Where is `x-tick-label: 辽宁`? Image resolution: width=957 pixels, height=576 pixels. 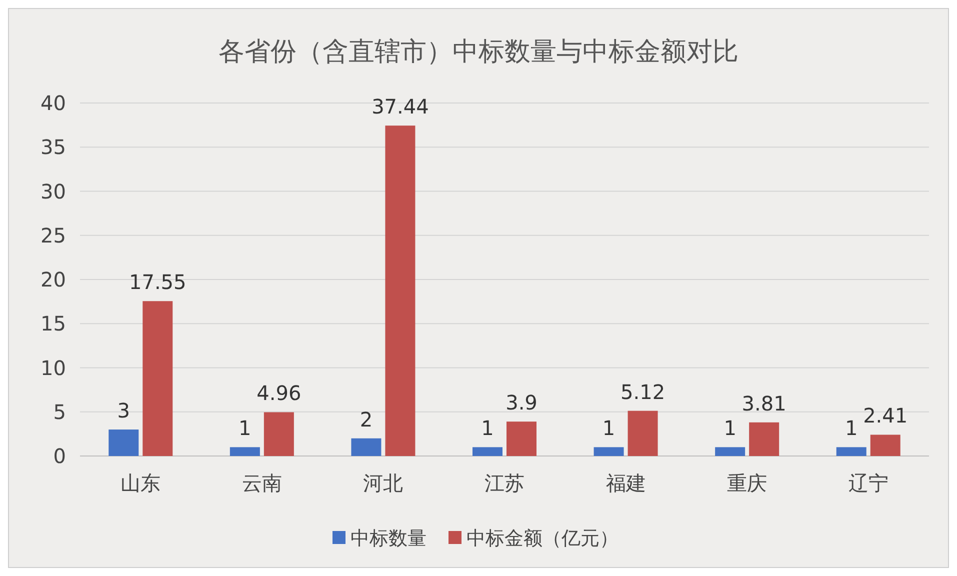
x-tick-label: 辽宁 is located at coordinates (868, 483).